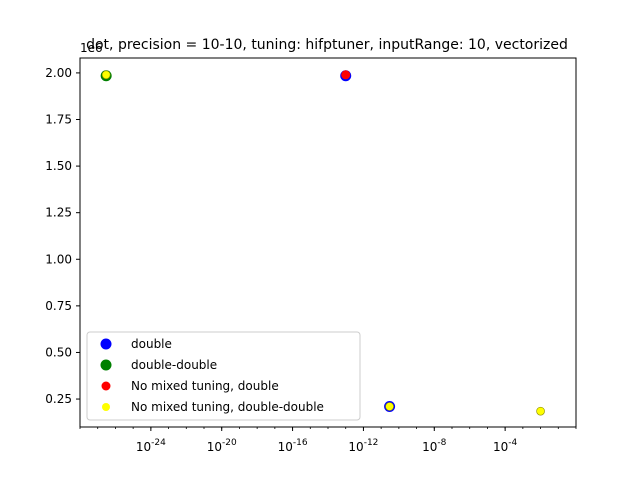  Describe the element at coordinates (151, 446) in the screenshot. I see `x-tick-label: 10⁻²⁴` at that location.